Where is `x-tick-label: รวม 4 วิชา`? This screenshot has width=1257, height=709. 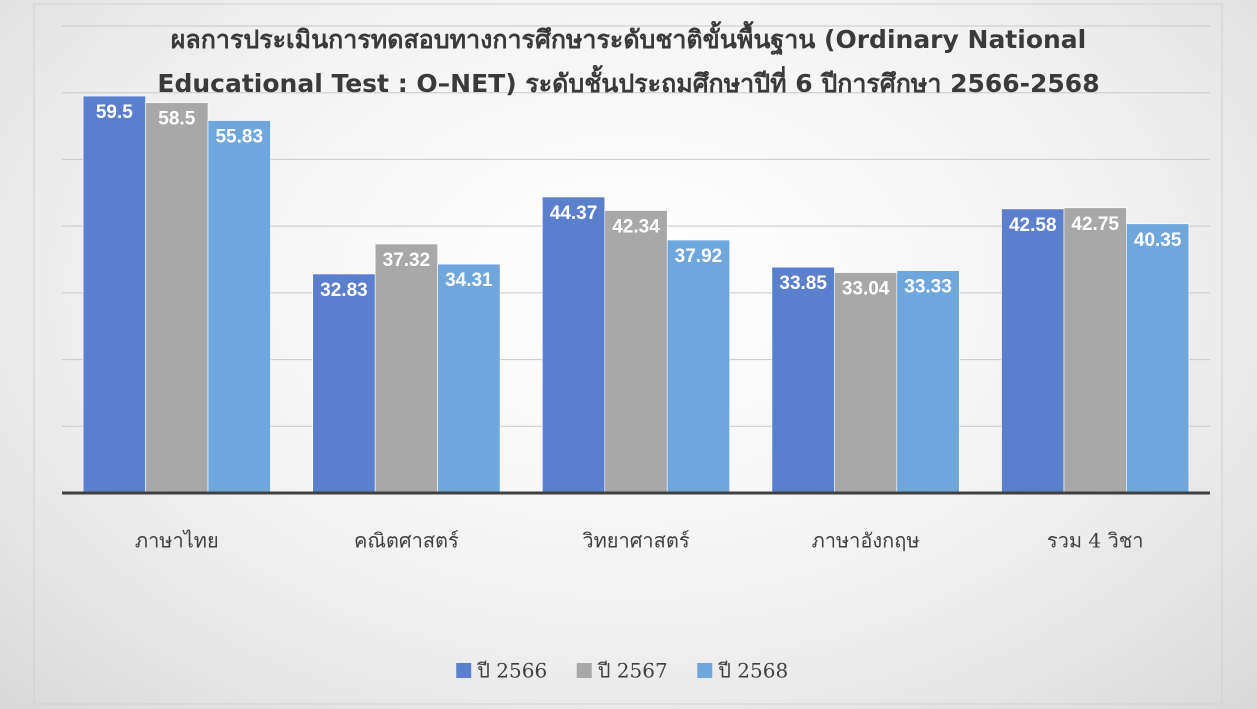
x-tick-label: รวม 4 วิชา is located at coordinates (1095, 541).